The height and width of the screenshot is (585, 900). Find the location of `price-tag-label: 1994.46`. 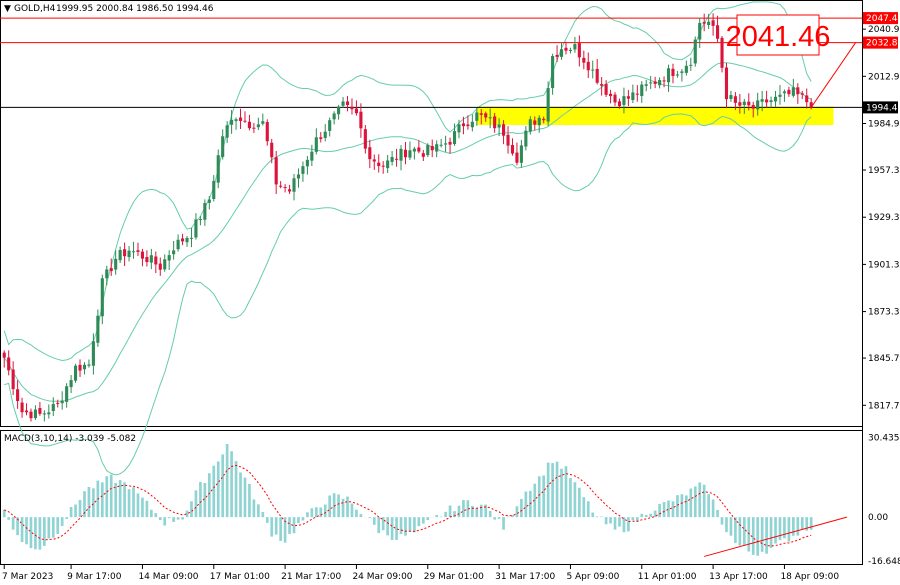

price-tag-label: 1994.46 is located at coordinates (883, 108).